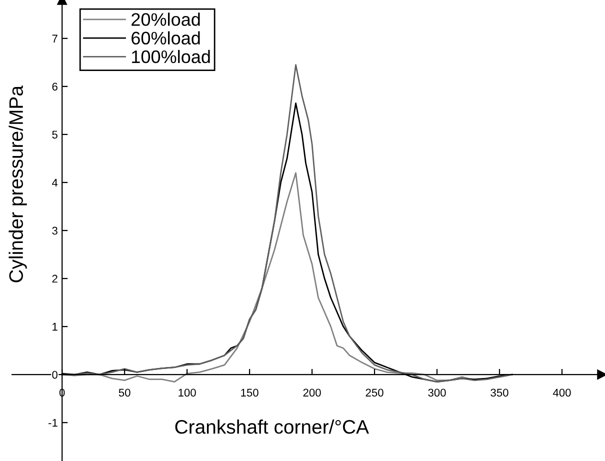 The image size is (605, 461). Describe the element at coordinates (187, 392) in the screenshot. I see `x-tick-label: 100` at that location.